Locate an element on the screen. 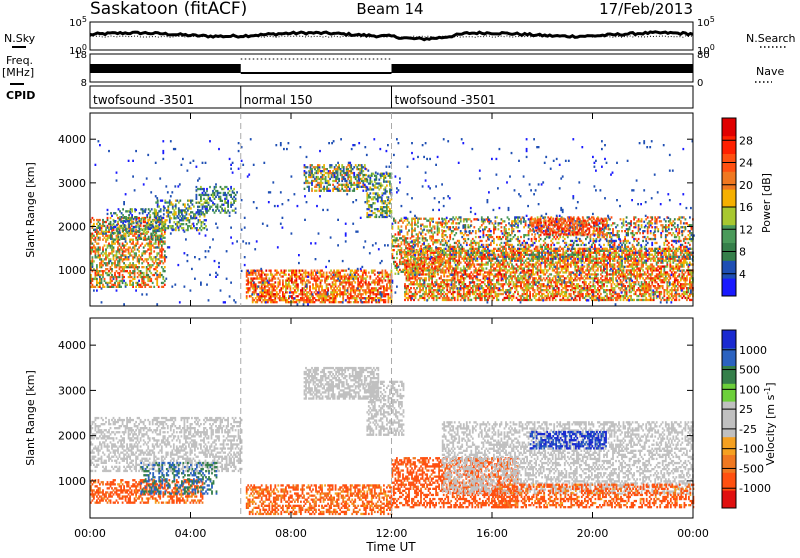 Image resolution: width=800 pixels, height=558 pixels. freq-right-tick-label: 80 is located at coordinates (703, 55).